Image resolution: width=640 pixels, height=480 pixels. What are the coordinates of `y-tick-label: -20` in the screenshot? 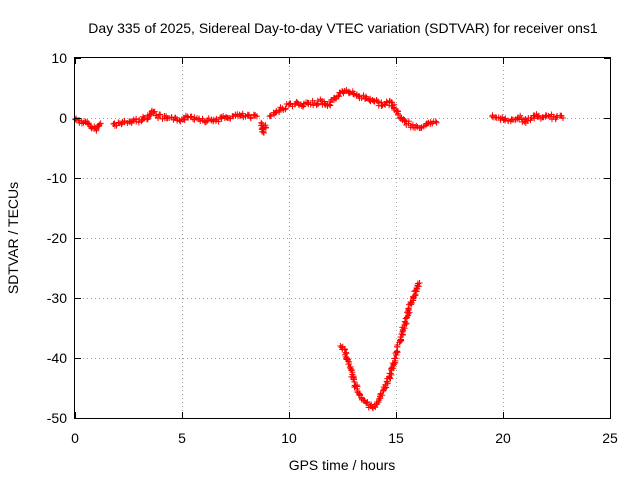 It's located at (57, 238).